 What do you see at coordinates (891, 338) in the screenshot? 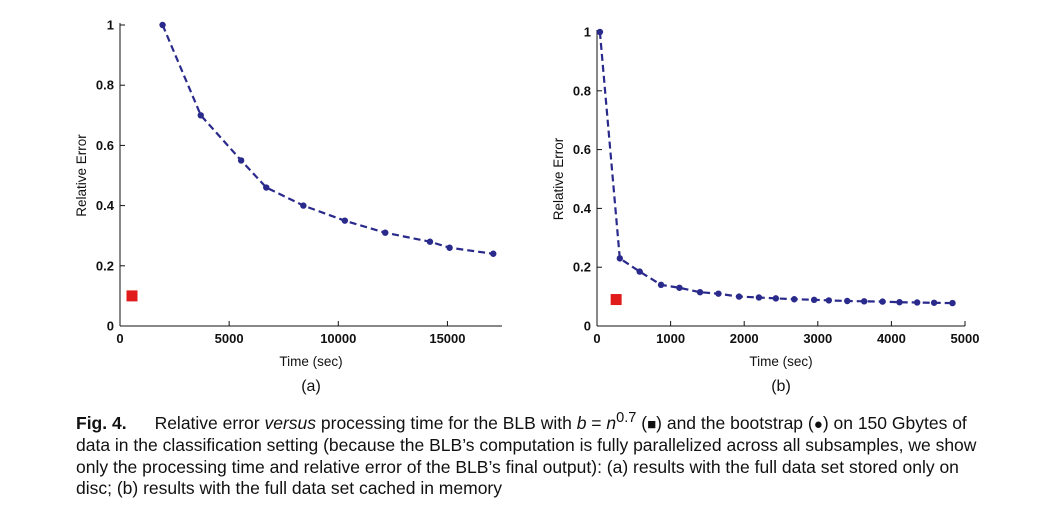
I see `x-tick-label: 4000` at bounding box center [891, 338].